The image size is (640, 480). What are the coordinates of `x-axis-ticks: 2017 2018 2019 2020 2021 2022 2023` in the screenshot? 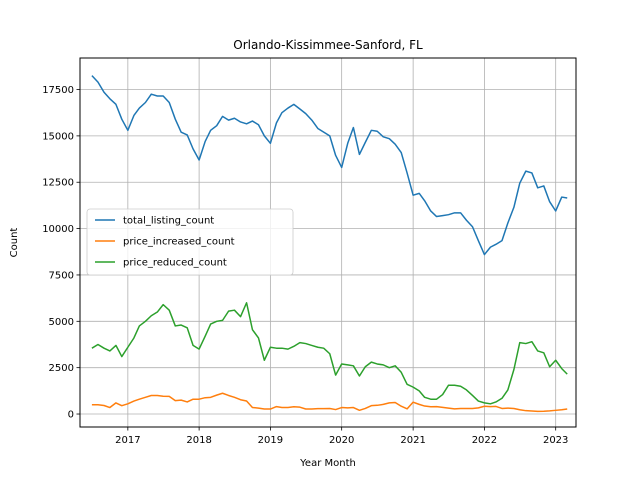 It's located at (341, 436).